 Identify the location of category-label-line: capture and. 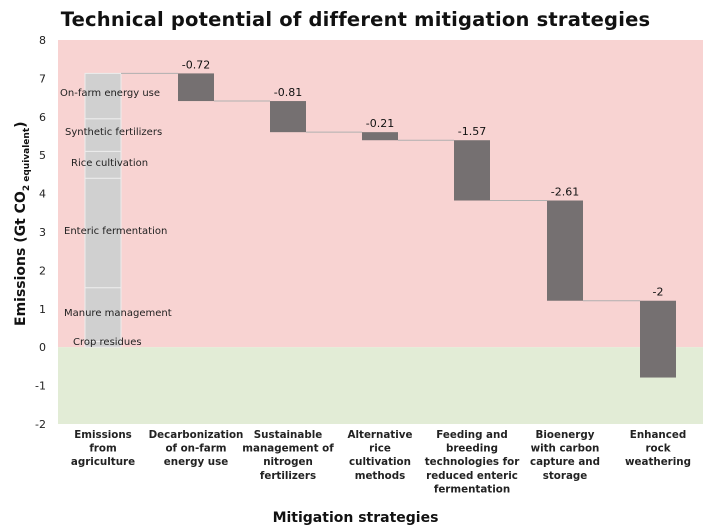
(565, 462).